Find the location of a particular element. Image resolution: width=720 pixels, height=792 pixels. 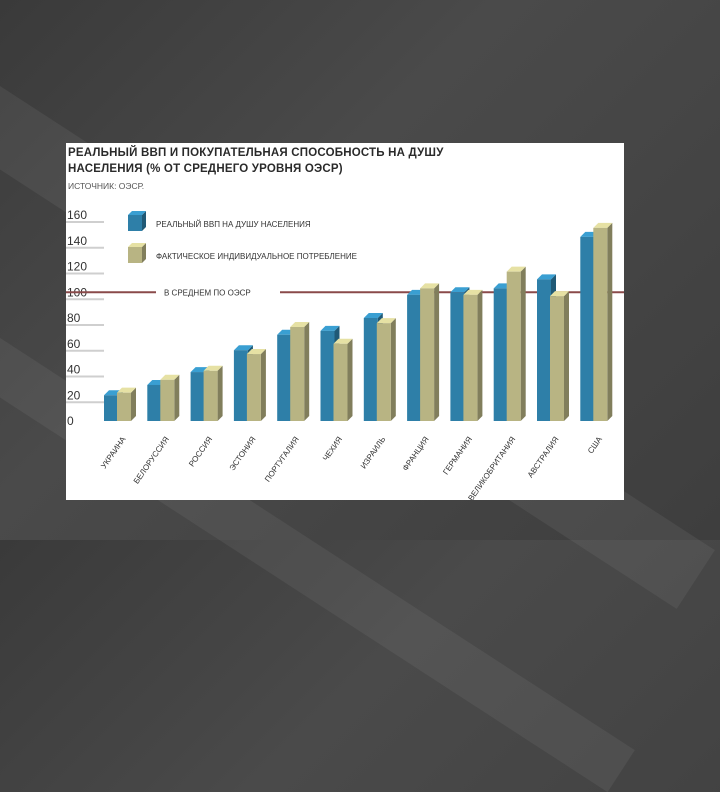

chart-source: ИСТОЧНИК: ОЭСР. is located at coordinates (106, 186).